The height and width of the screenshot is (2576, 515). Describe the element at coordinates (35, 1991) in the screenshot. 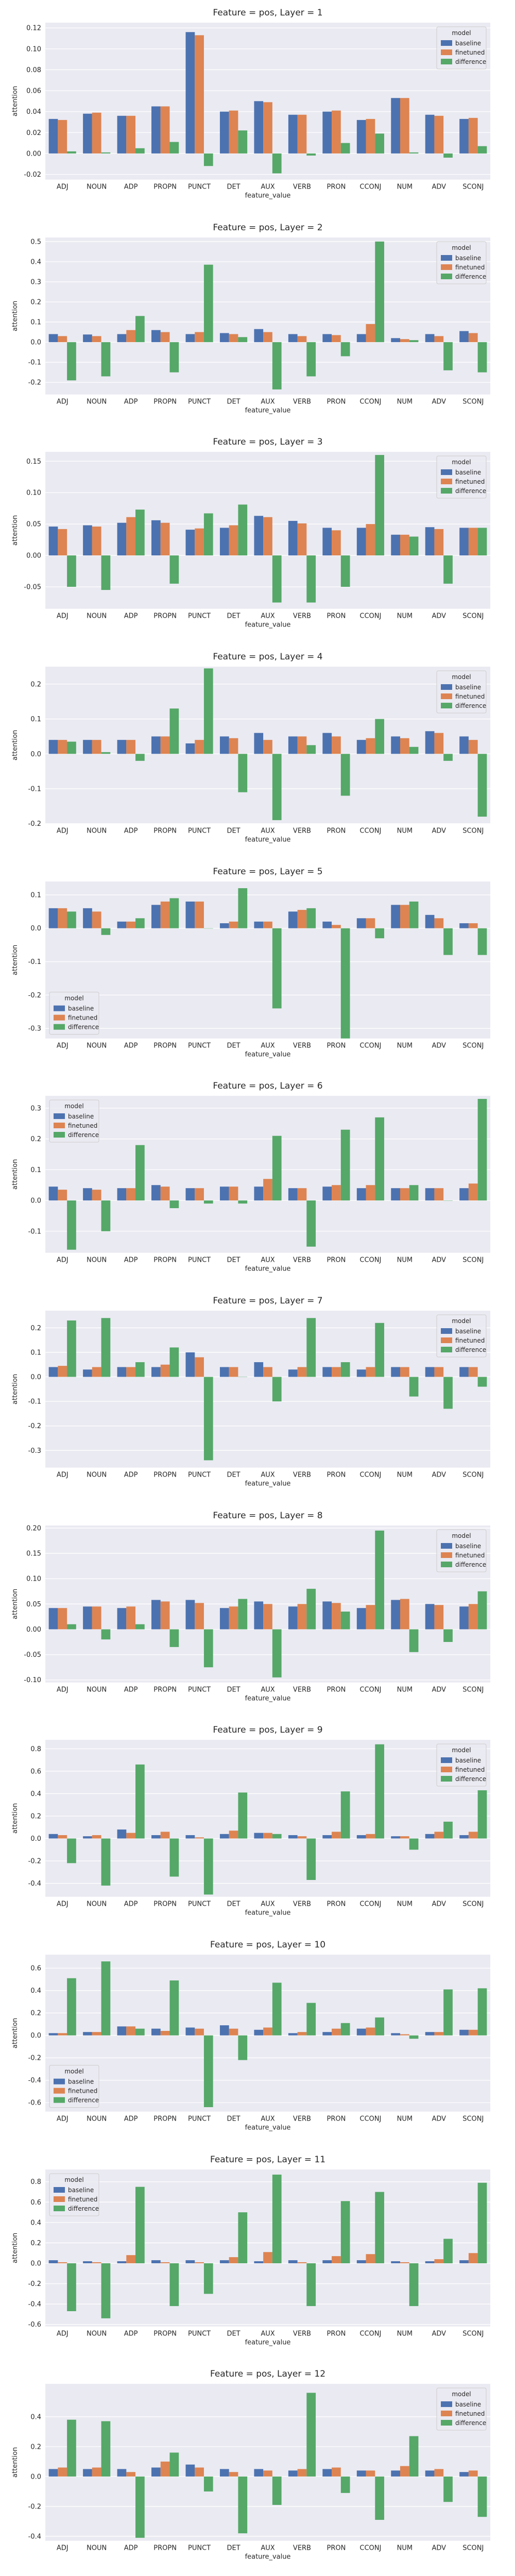

I see `y-tick-label: 0.4` at that location.